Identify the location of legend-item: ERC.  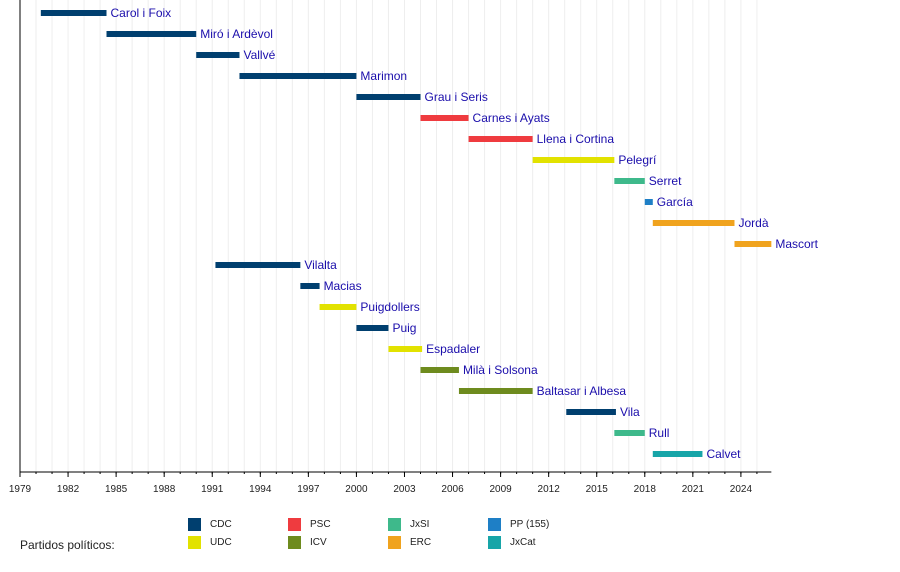
(409, 542).